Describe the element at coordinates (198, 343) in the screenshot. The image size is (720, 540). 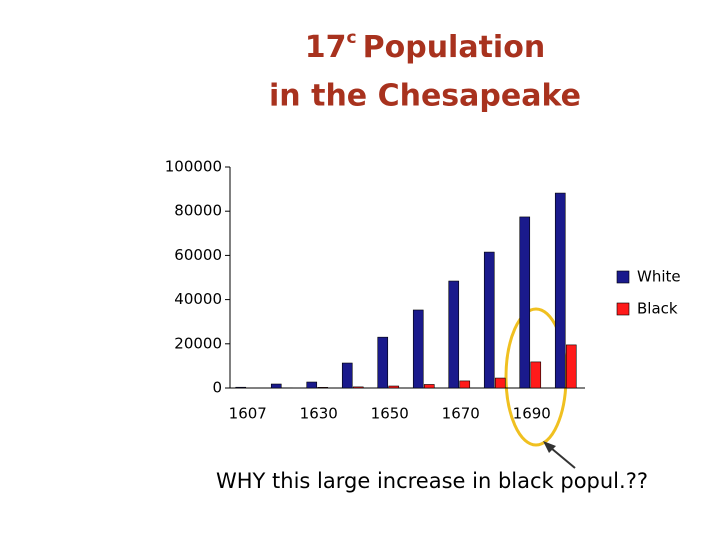
I see `y-tick-label: 20000` at that location.